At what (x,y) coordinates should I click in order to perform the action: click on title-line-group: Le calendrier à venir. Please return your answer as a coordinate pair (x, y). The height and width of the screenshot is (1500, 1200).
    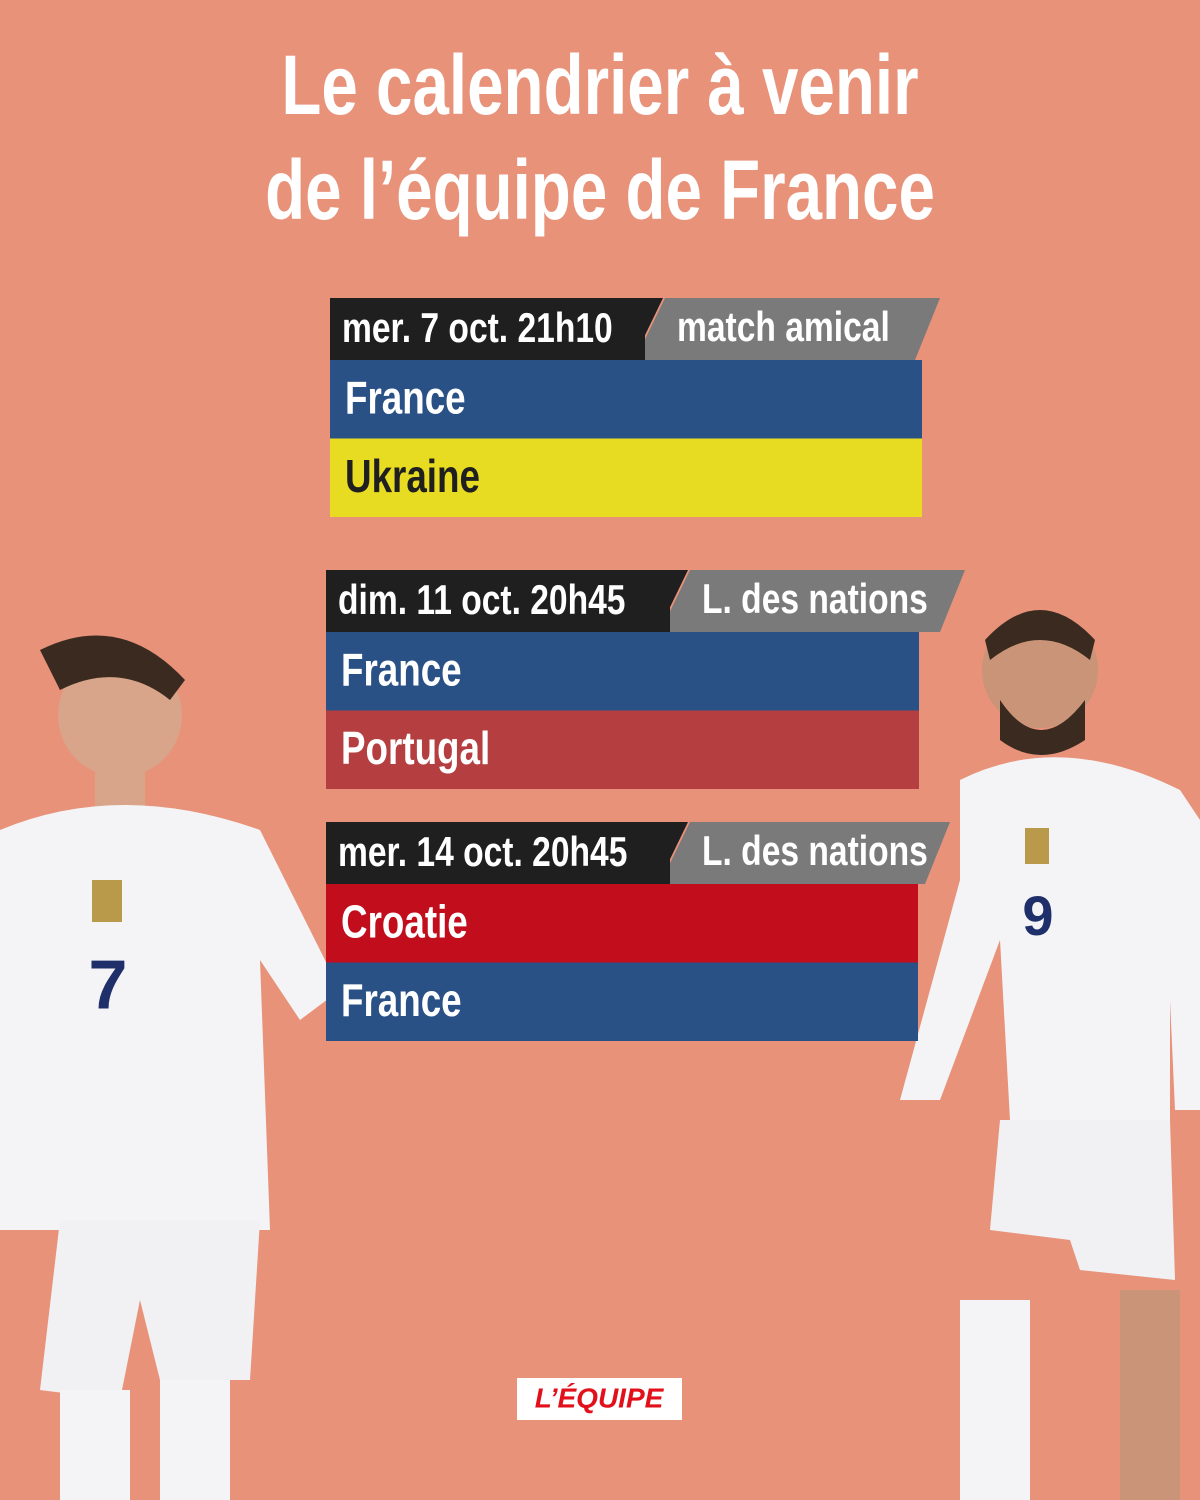
    Looking at the image, I should click on (599, 85).